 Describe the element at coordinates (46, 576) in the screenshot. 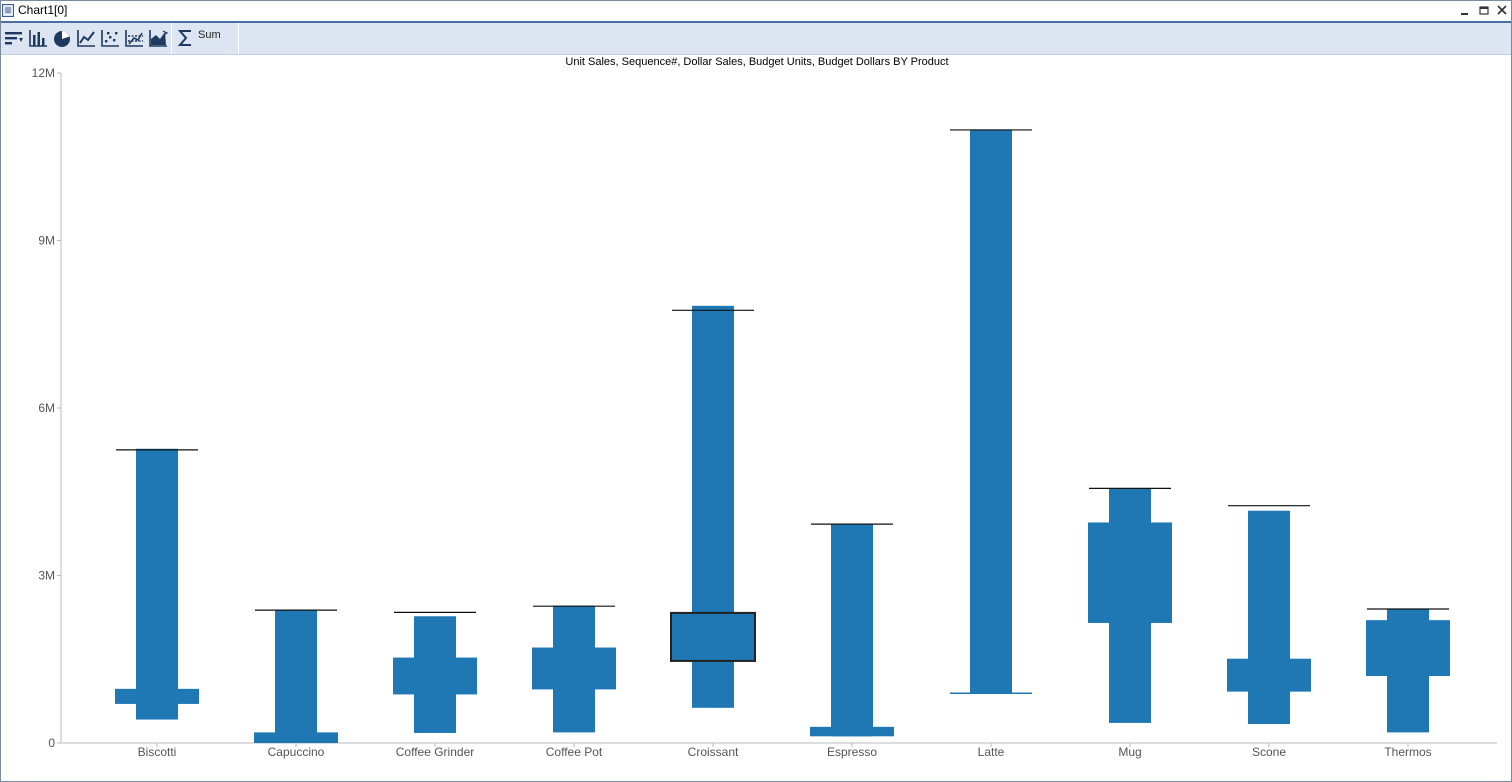

I see `y-tick-label: 3M` at that location.